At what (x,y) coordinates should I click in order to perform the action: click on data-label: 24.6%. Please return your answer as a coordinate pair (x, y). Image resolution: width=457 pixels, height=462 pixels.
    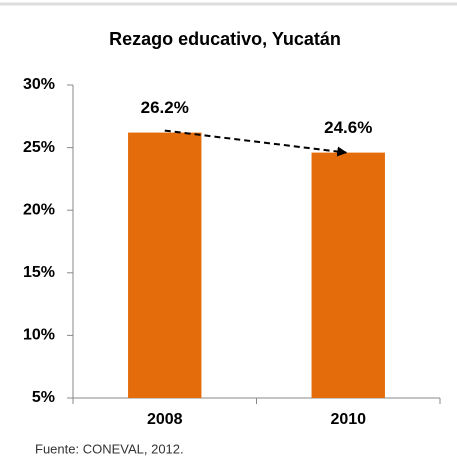
    Looking at the image, I should click on (348, 127).